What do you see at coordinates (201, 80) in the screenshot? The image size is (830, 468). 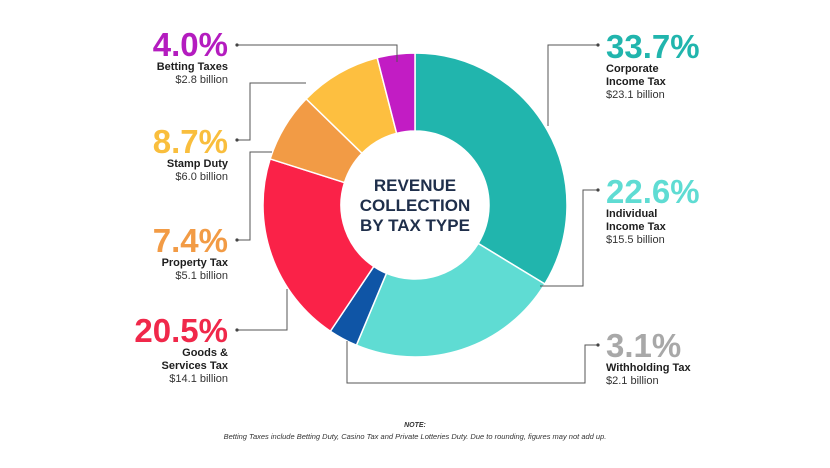 I see `amount-label-betting-taxes: $2.8 billion` at bounding box center [201, 80].